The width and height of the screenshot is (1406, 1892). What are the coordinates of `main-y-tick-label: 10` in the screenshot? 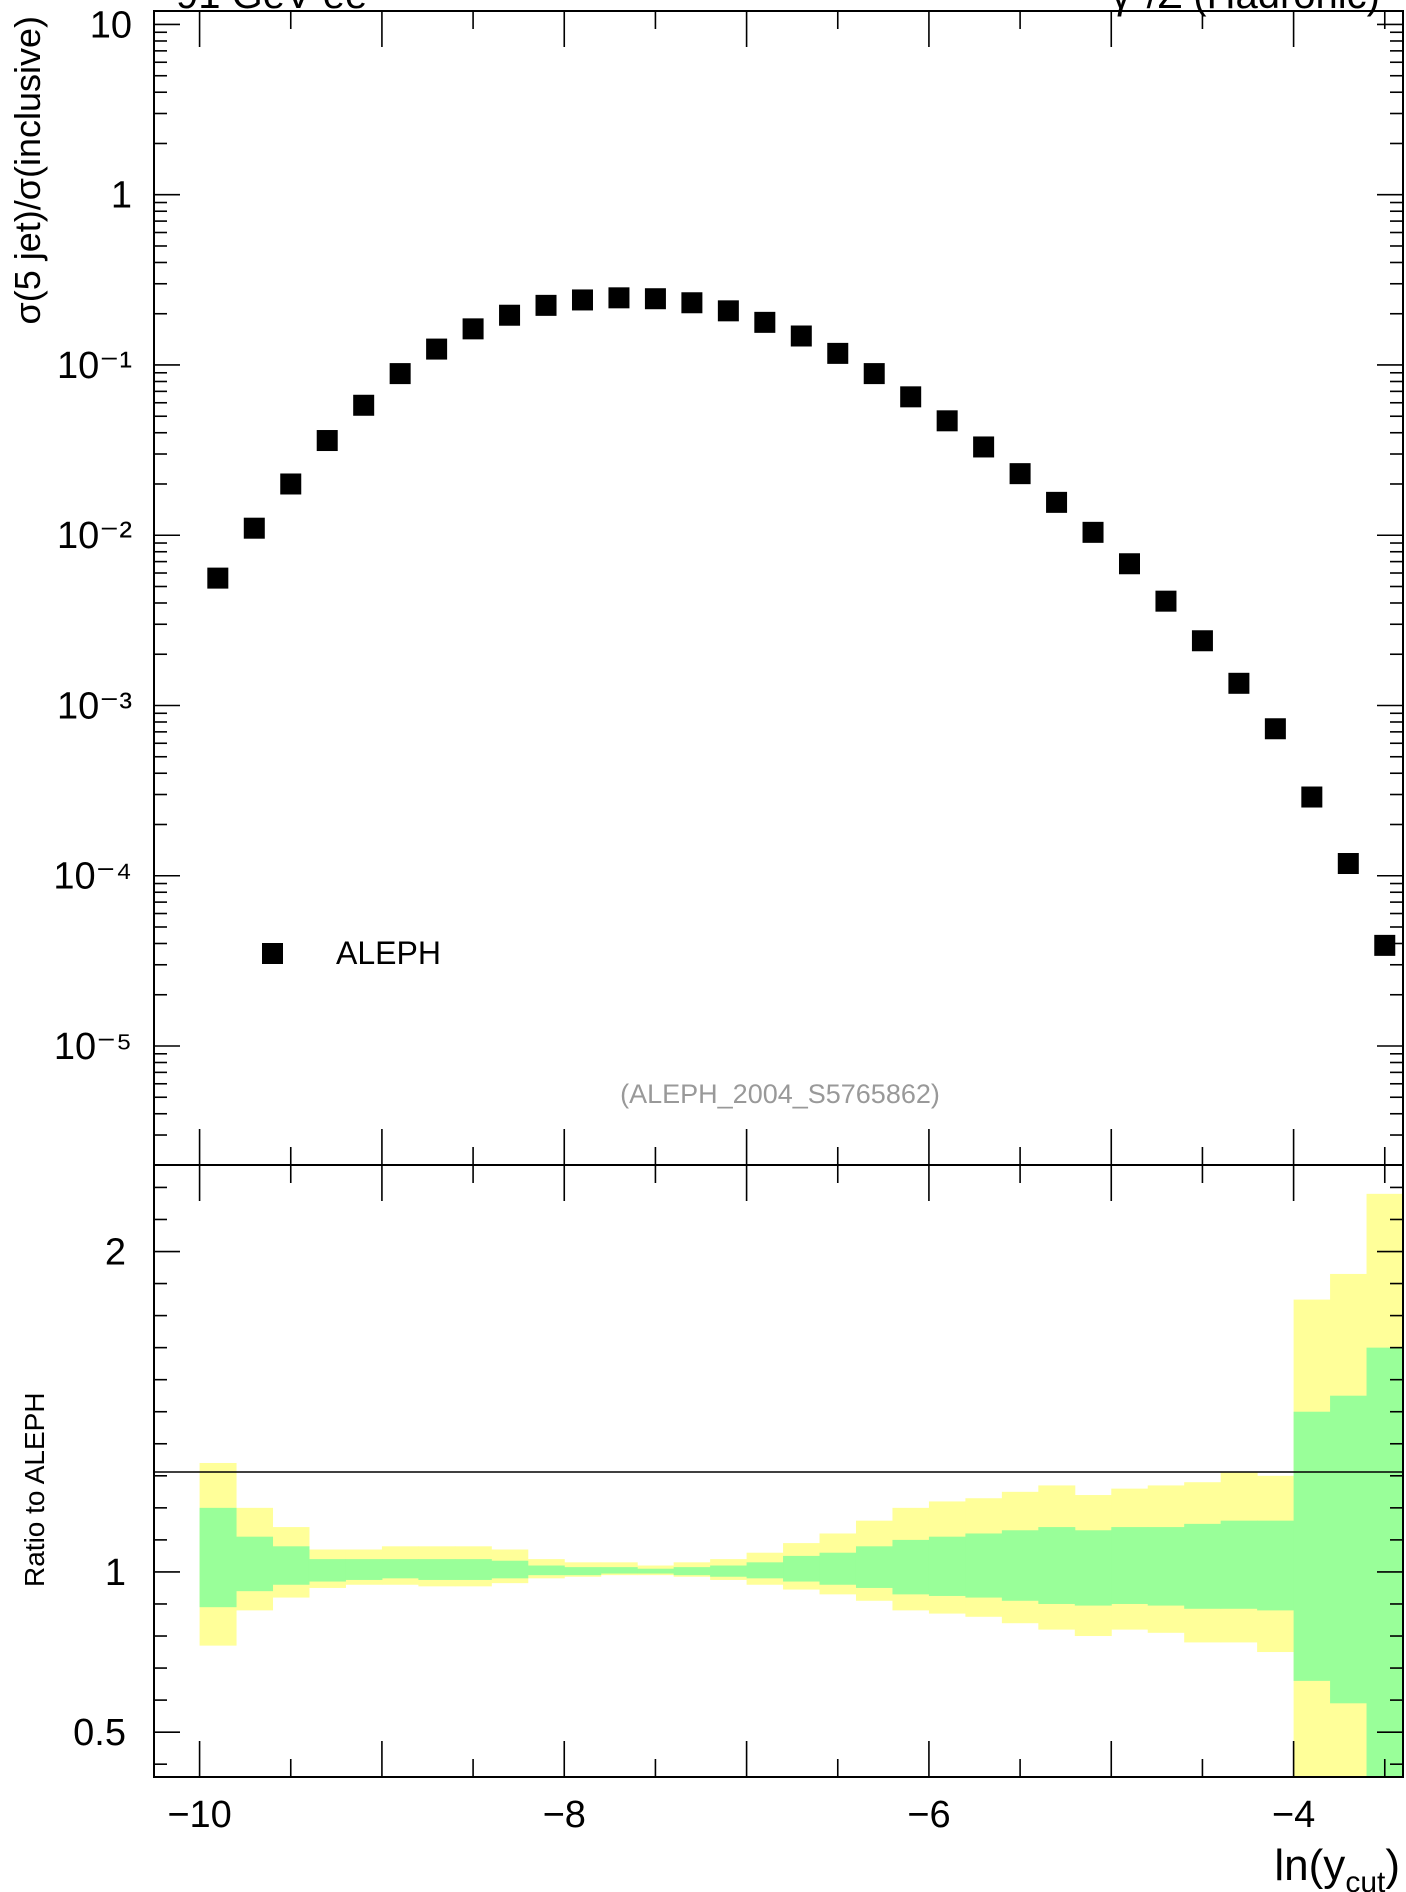 It's located at (111, 25).